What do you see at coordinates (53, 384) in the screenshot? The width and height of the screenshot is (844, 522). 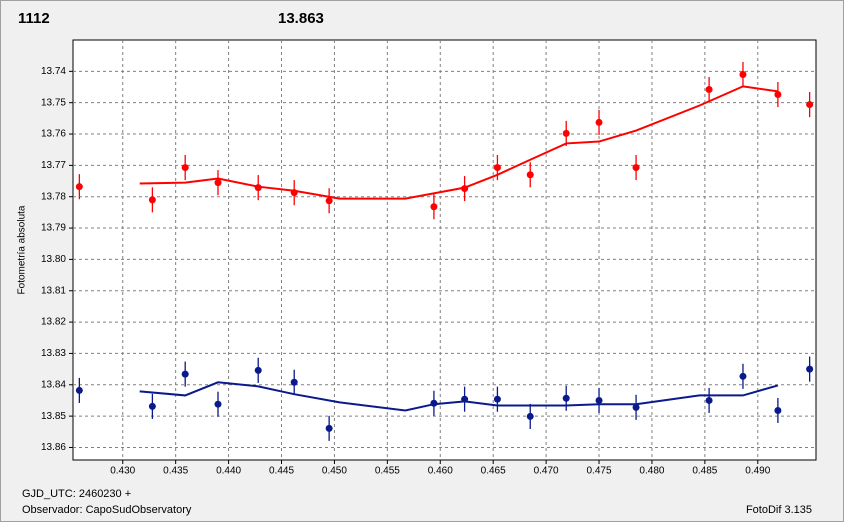 I see `y-tick-label: 13.84` at bounding box center [53, 384].